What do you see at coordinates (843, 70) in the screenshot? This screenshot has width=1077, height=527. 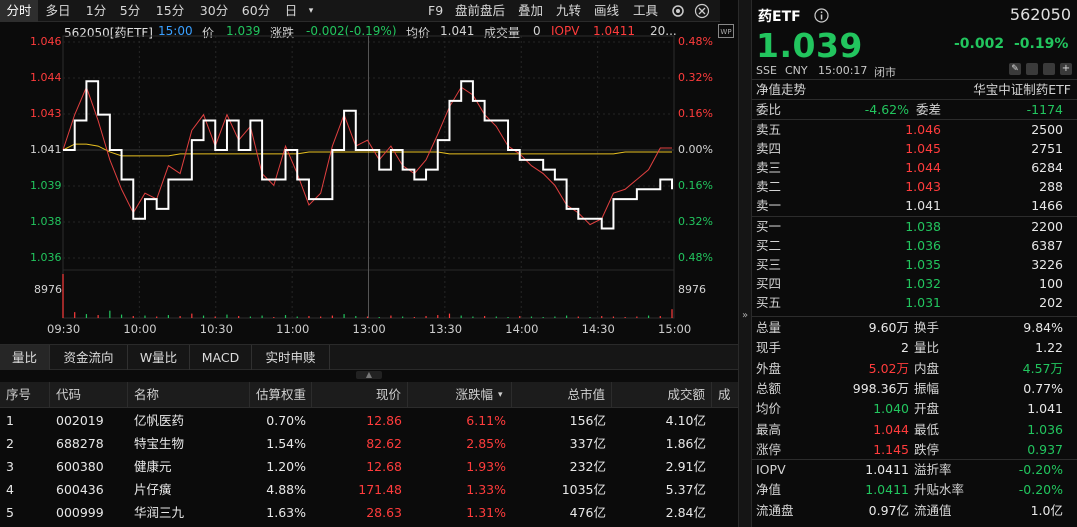 I see `quote-time: 15:00:17` at bounding box center [843, 70].